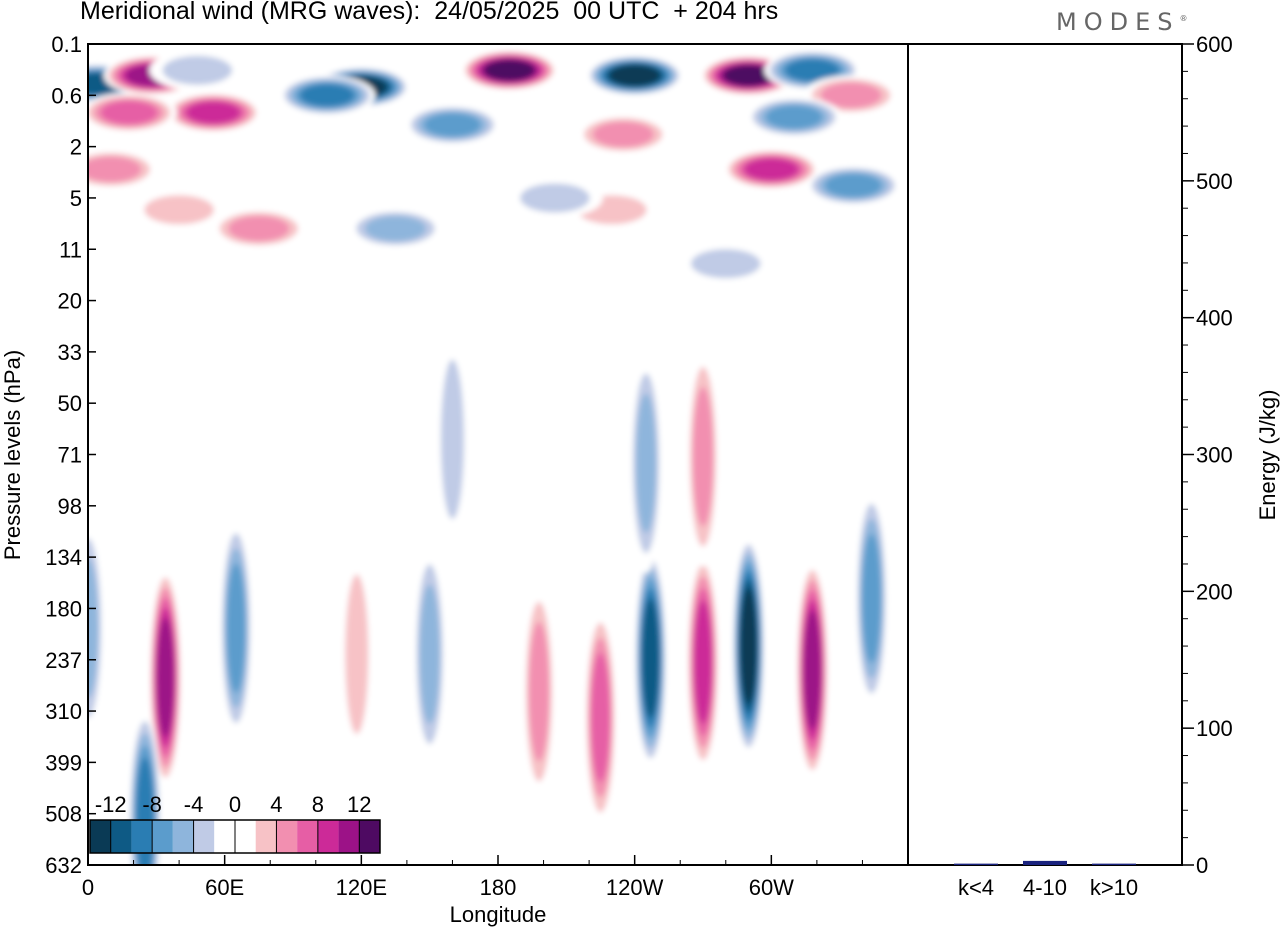 Image resolution: width=1280 pixels, height=930 pixels. Describe the element at coordinates (12, 455) in the screenshot. I see `y-axis-title-left: Pressure levels (hPa)` at that location.